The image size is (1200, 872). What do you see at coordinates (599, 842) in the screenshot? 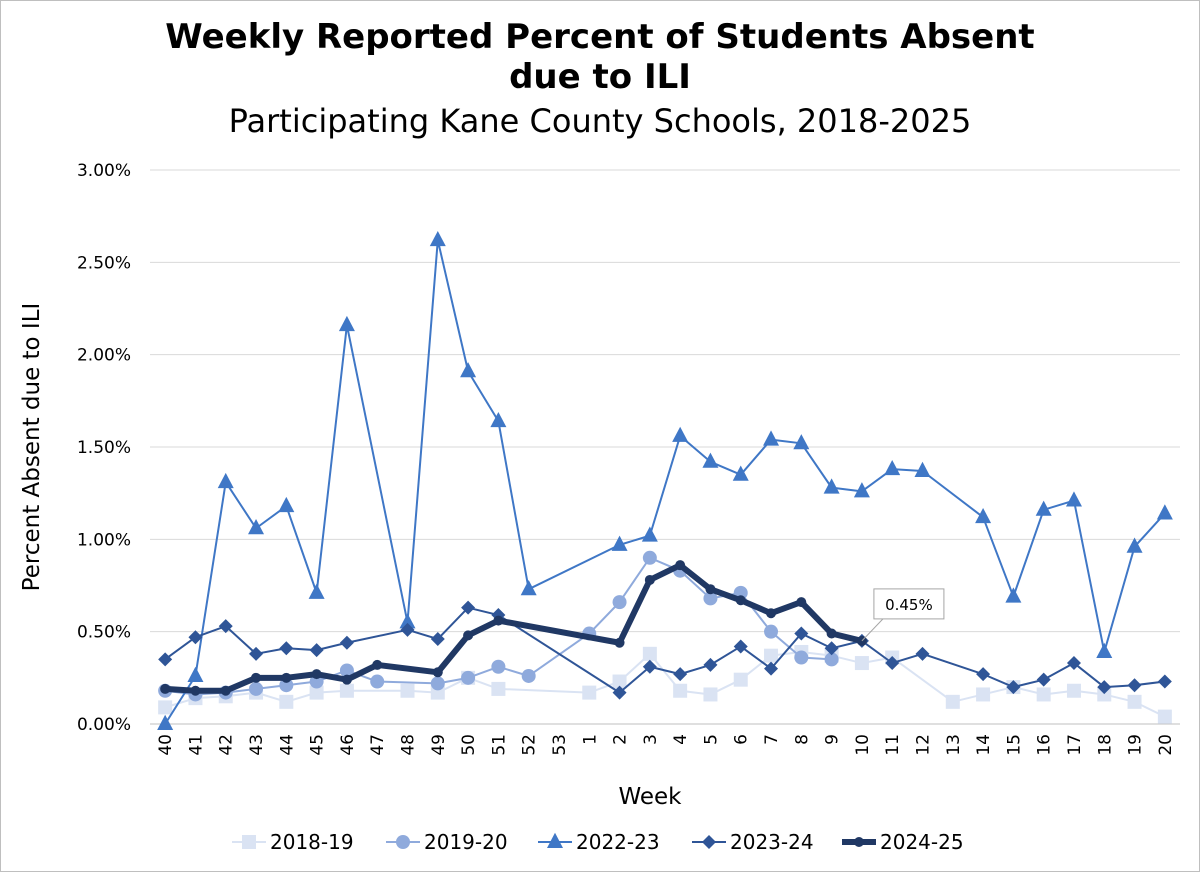
I see `legend-item-2022-23: 2022-23` at bounding box center [599, 842].